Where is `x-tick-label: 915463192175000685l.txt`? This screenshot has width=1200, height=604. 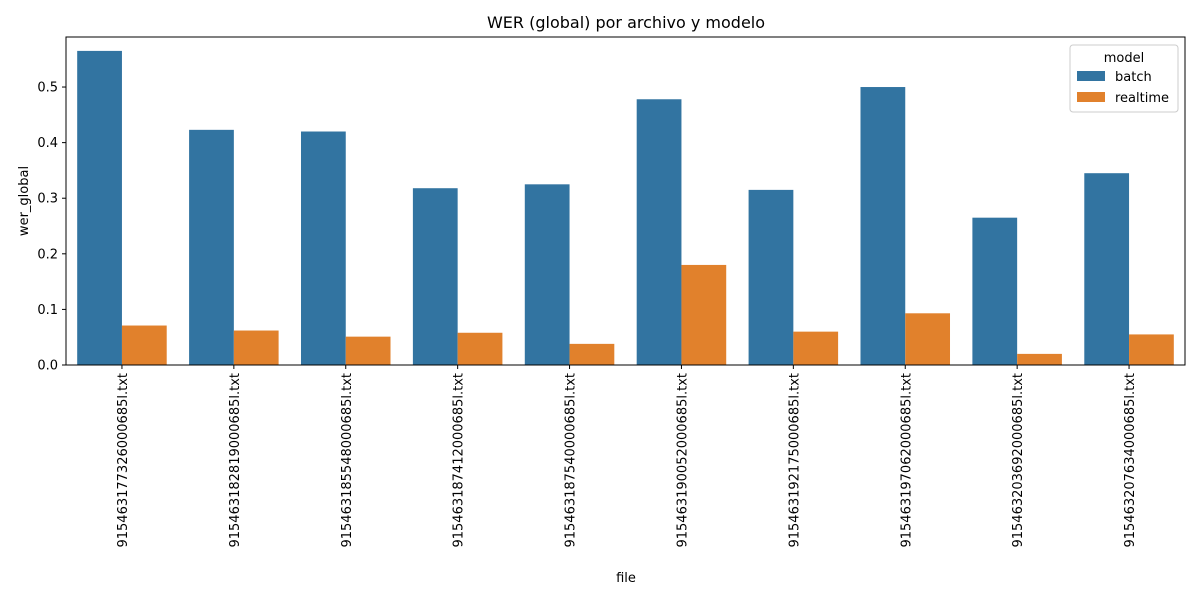 x-tick-label: 915463192175000685l.txt is located at coordinates (794, 460).